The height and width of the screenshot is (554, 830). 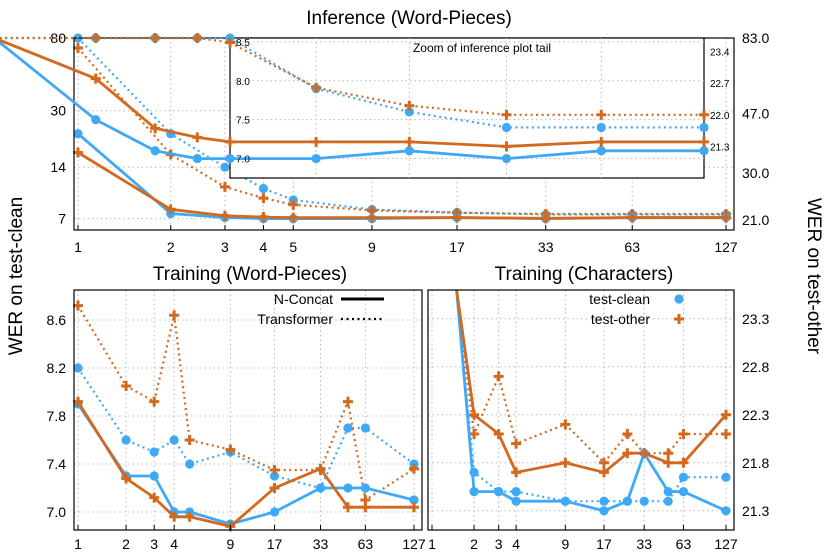 What do you see at coordinates (499, 544) in the screenshot?
I see `training-char-xtick-label: 3` at bounding box center [499, 544].